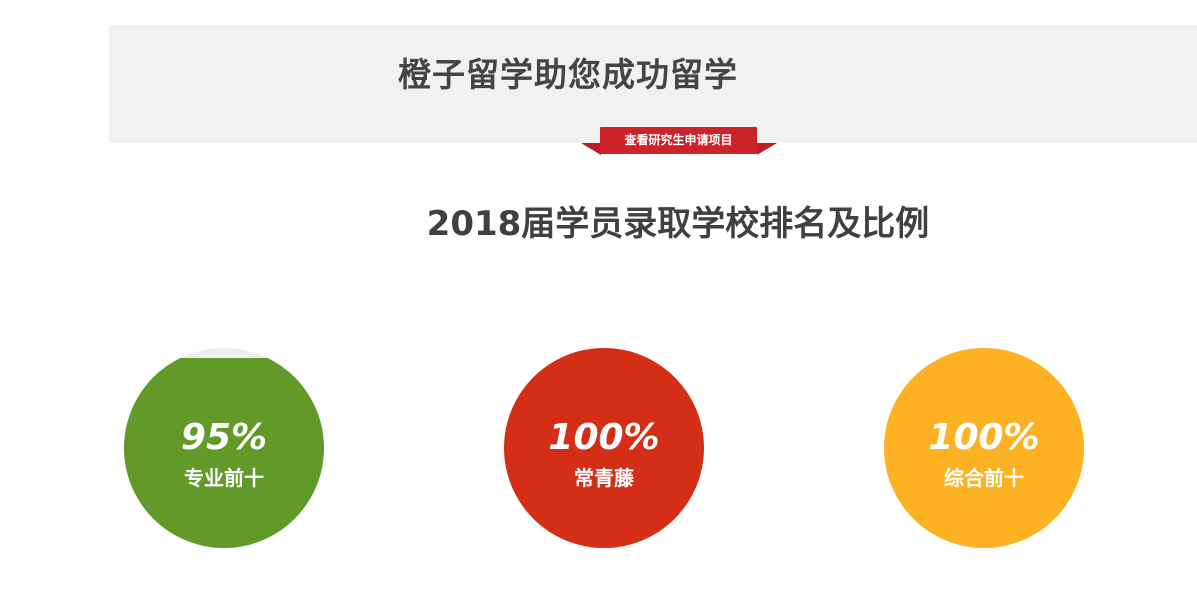  Describe the element at coordinates (568, 74) in the screenshot. I see `banner-title: 橙子留学助您成功留学` at that location.